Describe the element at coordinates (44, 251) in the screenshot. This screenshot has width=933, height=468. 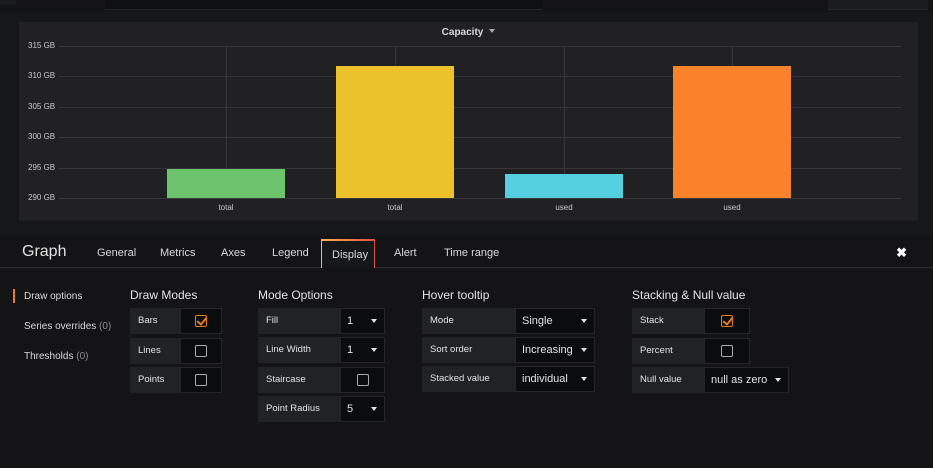
I see `editor-title: Graph` at that location.